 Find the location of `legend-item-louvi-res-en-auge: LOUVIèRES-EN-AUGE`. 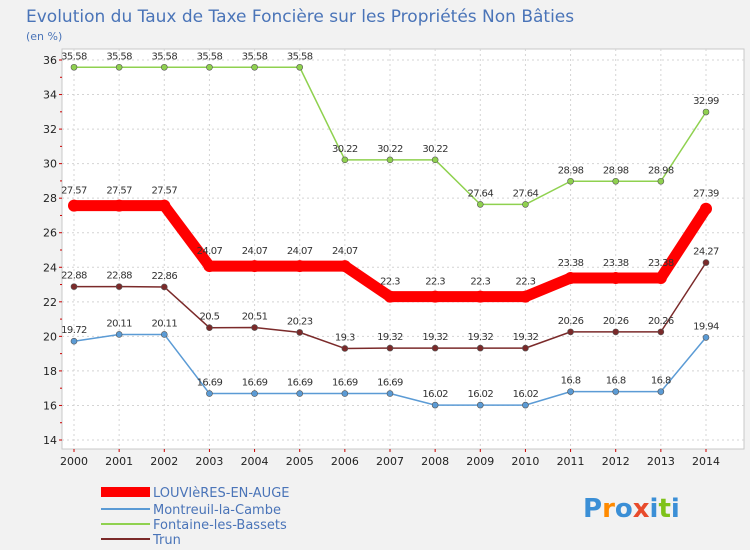

legend-item-louvi-res-en-auge: LOUVIèRES-EN-AUGE is located at coordinates (195, 493).